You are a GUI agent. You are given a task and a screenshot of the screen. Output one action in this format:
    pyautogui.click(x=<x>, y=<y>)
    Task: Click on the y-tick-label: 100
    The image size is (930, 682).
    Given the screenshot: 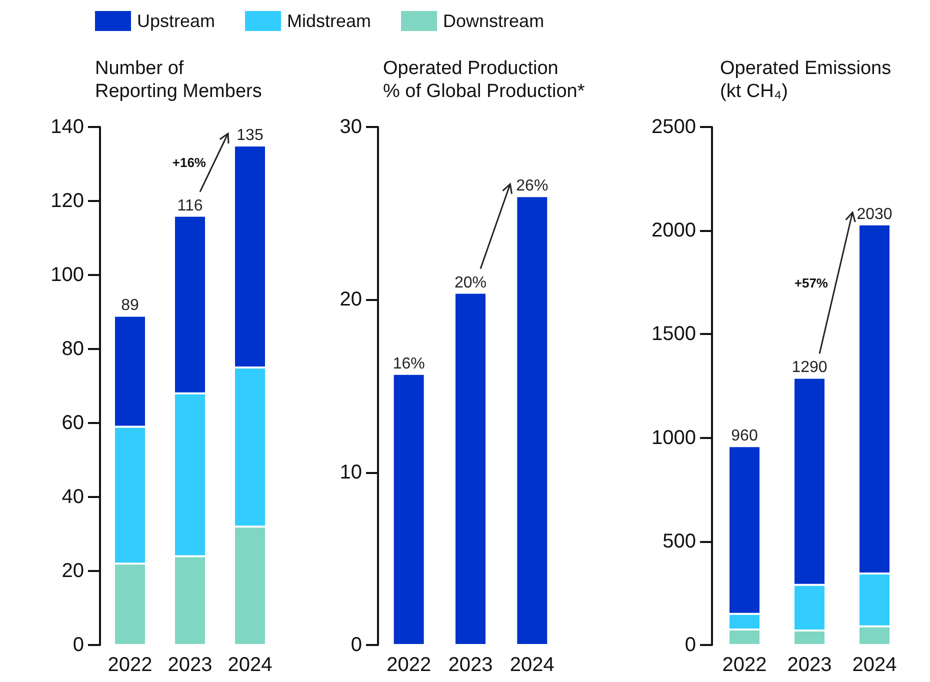 What is the action you would take?
    pyautogui.click(x=67, y=275)
    